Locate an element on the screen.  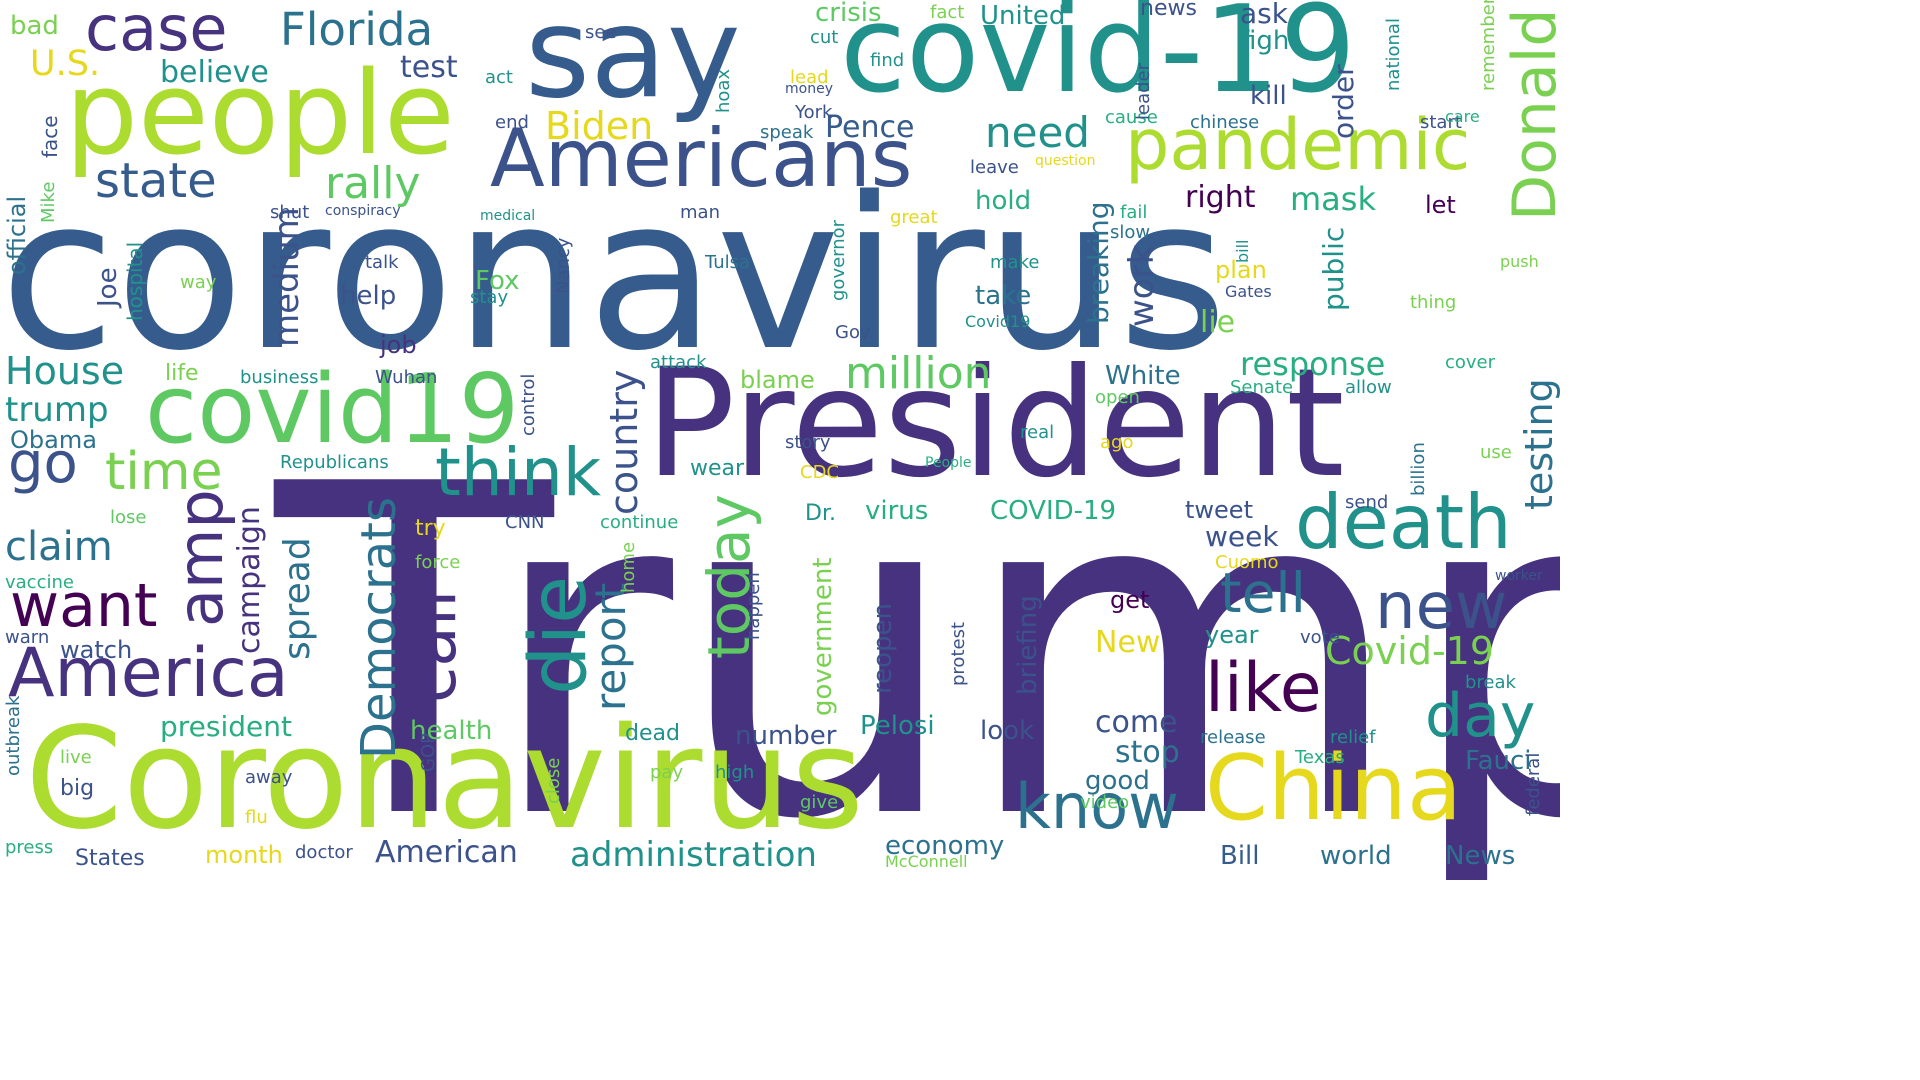
word-fact-96: fact is located at coordinates (947, 12).